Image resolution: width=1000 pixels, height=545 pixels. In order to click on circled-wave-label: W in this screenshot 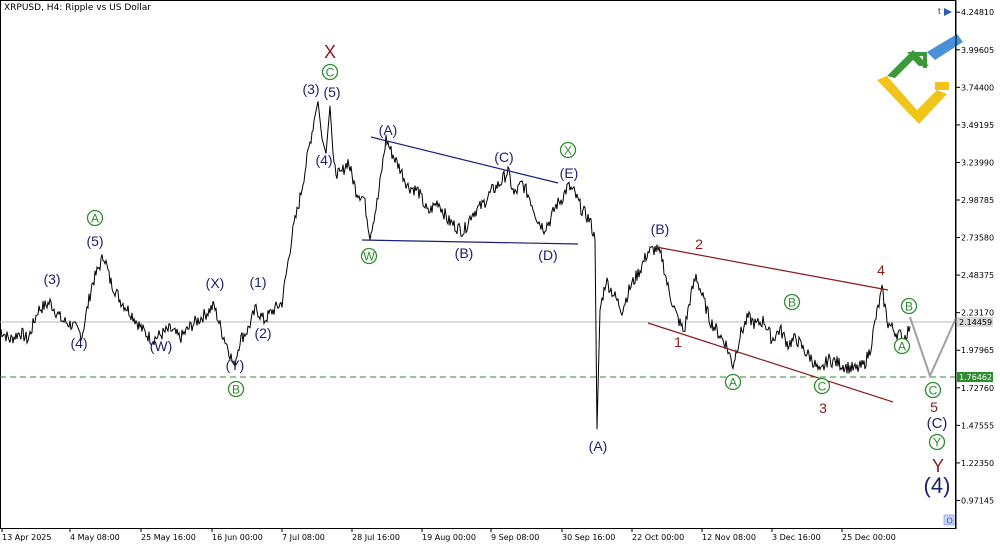, I will do `click(369, 256)`.